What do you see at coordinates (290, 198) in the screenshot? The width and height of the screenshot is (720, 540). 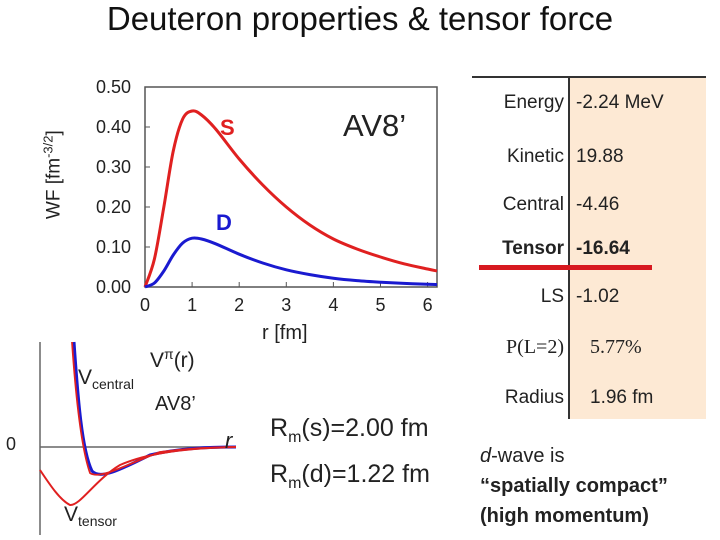 I see `s-wave-line` at bounding box center [290, 198].